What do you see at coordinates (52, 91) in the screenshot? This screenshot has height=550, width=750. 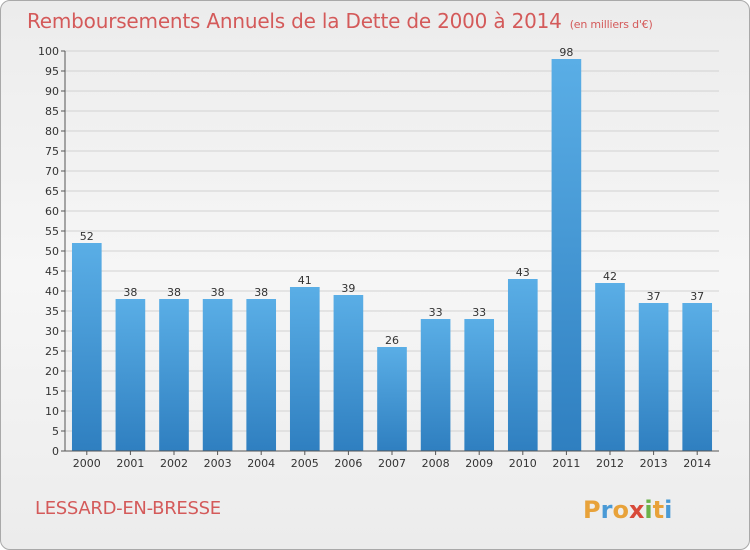 I see `y-tick-label: 90` at bounding box center [52, 91].